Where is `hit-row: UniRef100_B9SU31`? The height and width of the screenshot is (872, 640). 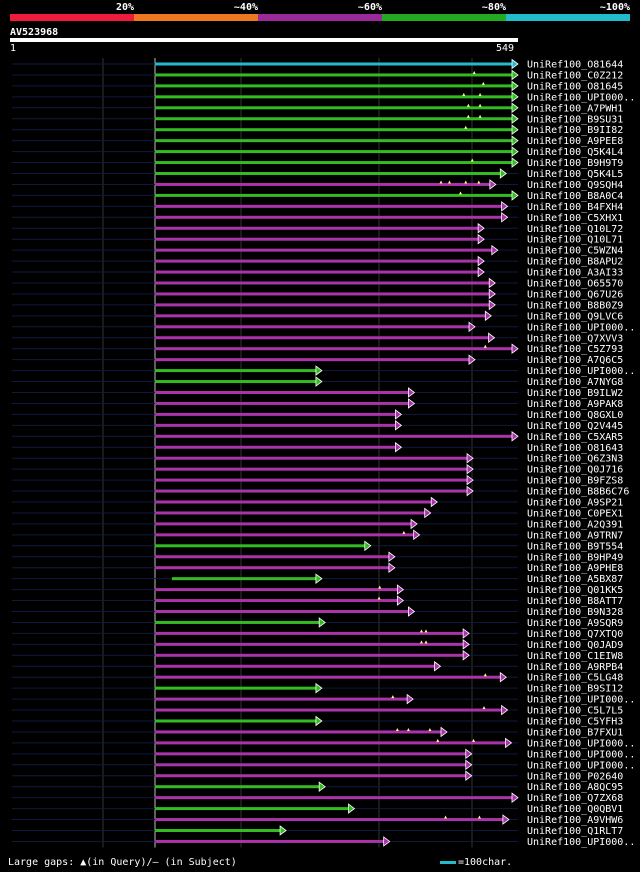
hit-row: UniRef100_B9SU31 is located at coordinates (317, 119).